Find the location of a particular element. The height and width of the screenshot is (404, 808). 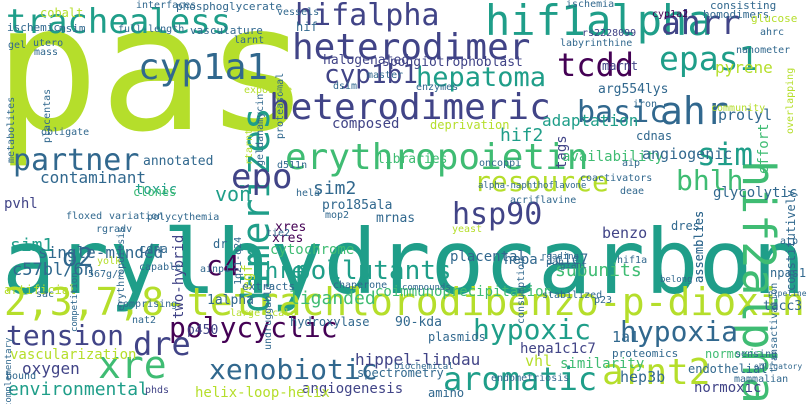

word-endothelial: endothelial is located at coordinates (728, 369).